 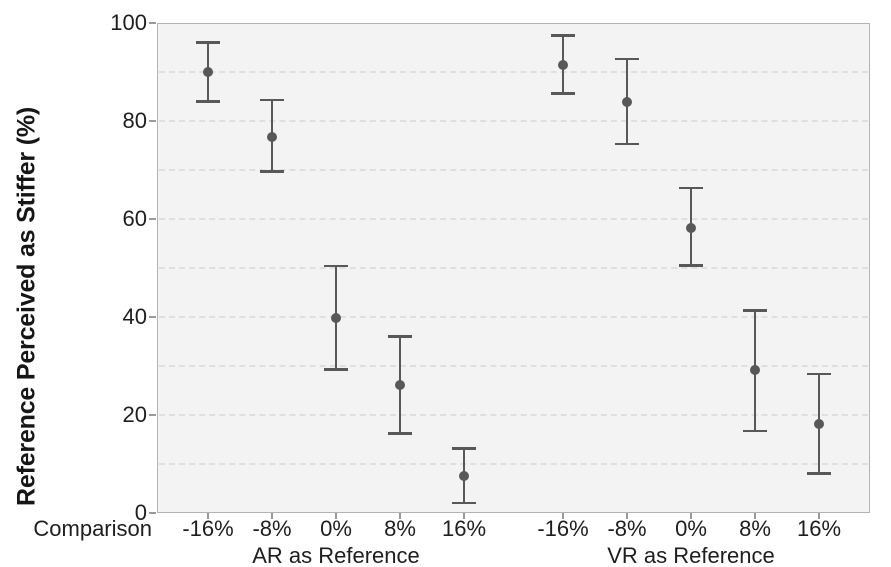 What do you see at coordinates (134, 414) in the screenshot?
I see `y-tick-label: 20` at bounding box center [134, 414].